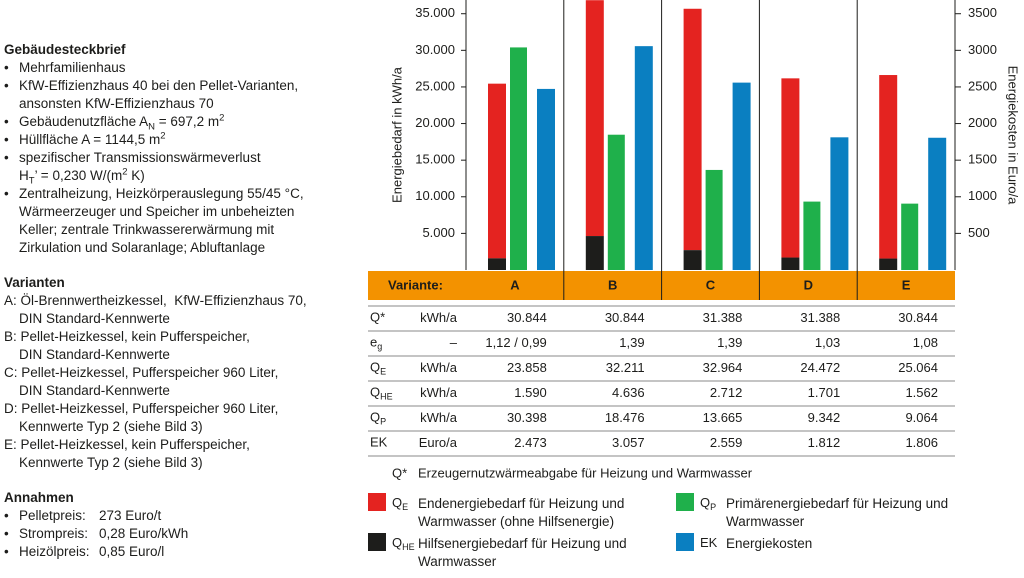 This screenshot has width=1024, height=578. I want to click on line: Hüllfläche A = 1144,5 m2, so click(189, 140).